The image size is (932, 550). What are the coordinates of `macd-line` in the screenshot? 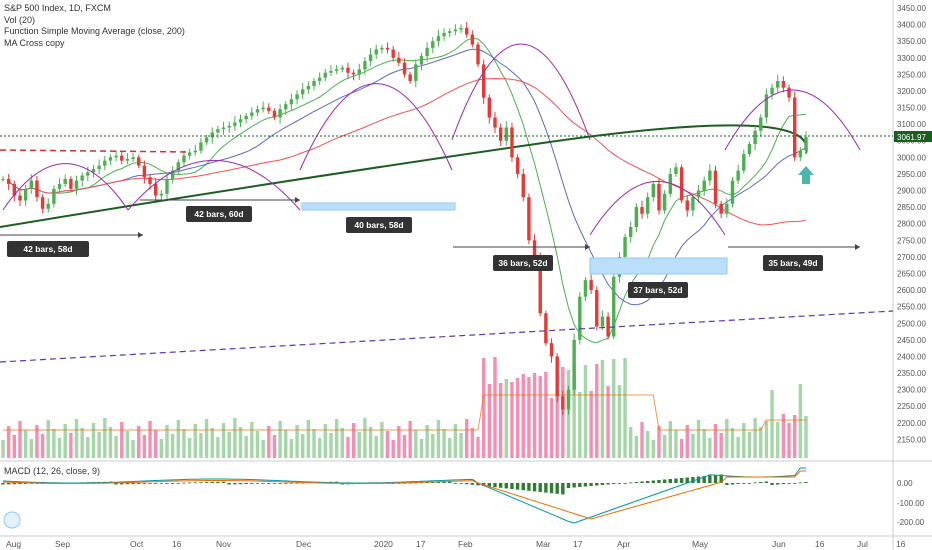 It's located at (404, 495).